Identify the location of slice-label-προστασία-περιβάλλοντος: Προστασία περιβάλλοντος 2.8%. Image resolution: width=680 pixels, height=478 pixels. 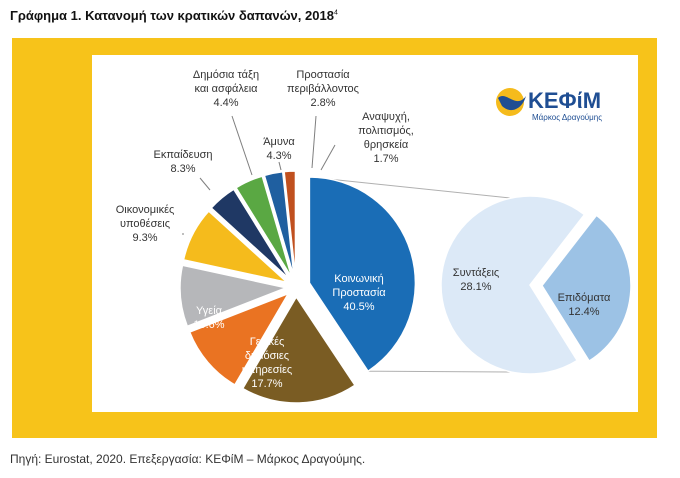
(323, 89).